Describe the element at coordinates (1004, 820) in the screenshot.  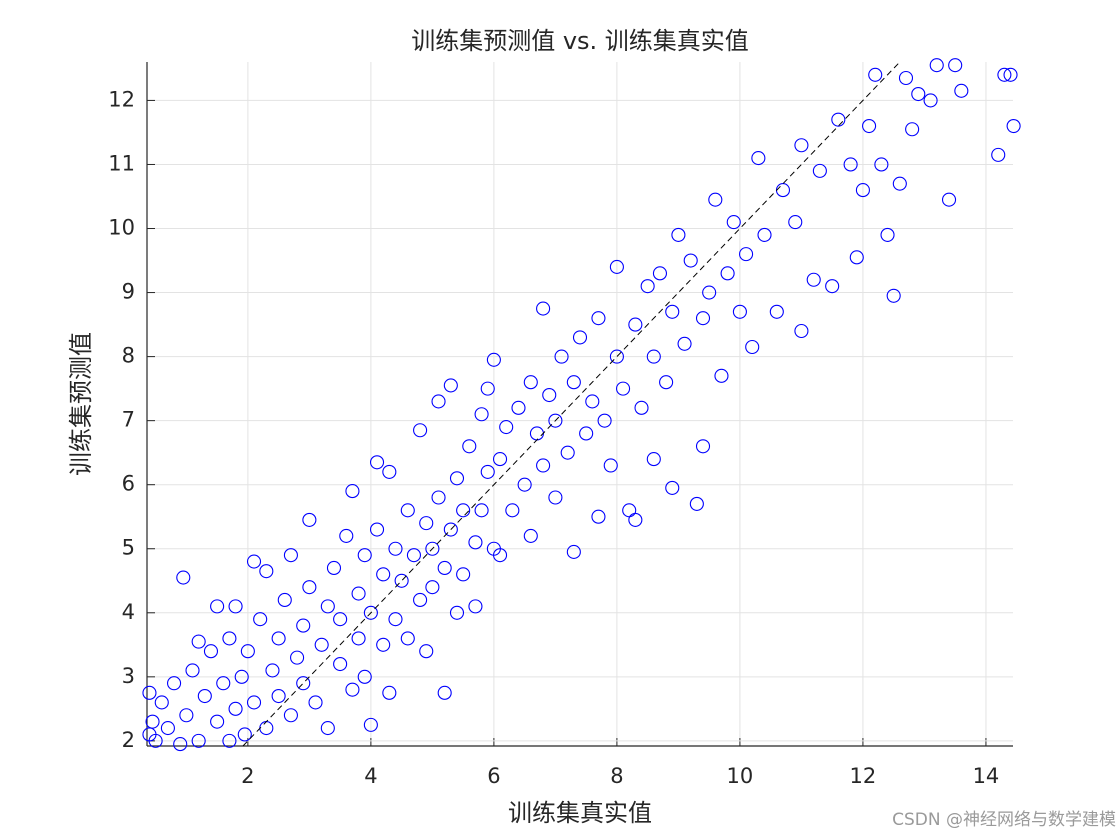
I see `watermark: CSDN @神经网络与数学建模` at that location.